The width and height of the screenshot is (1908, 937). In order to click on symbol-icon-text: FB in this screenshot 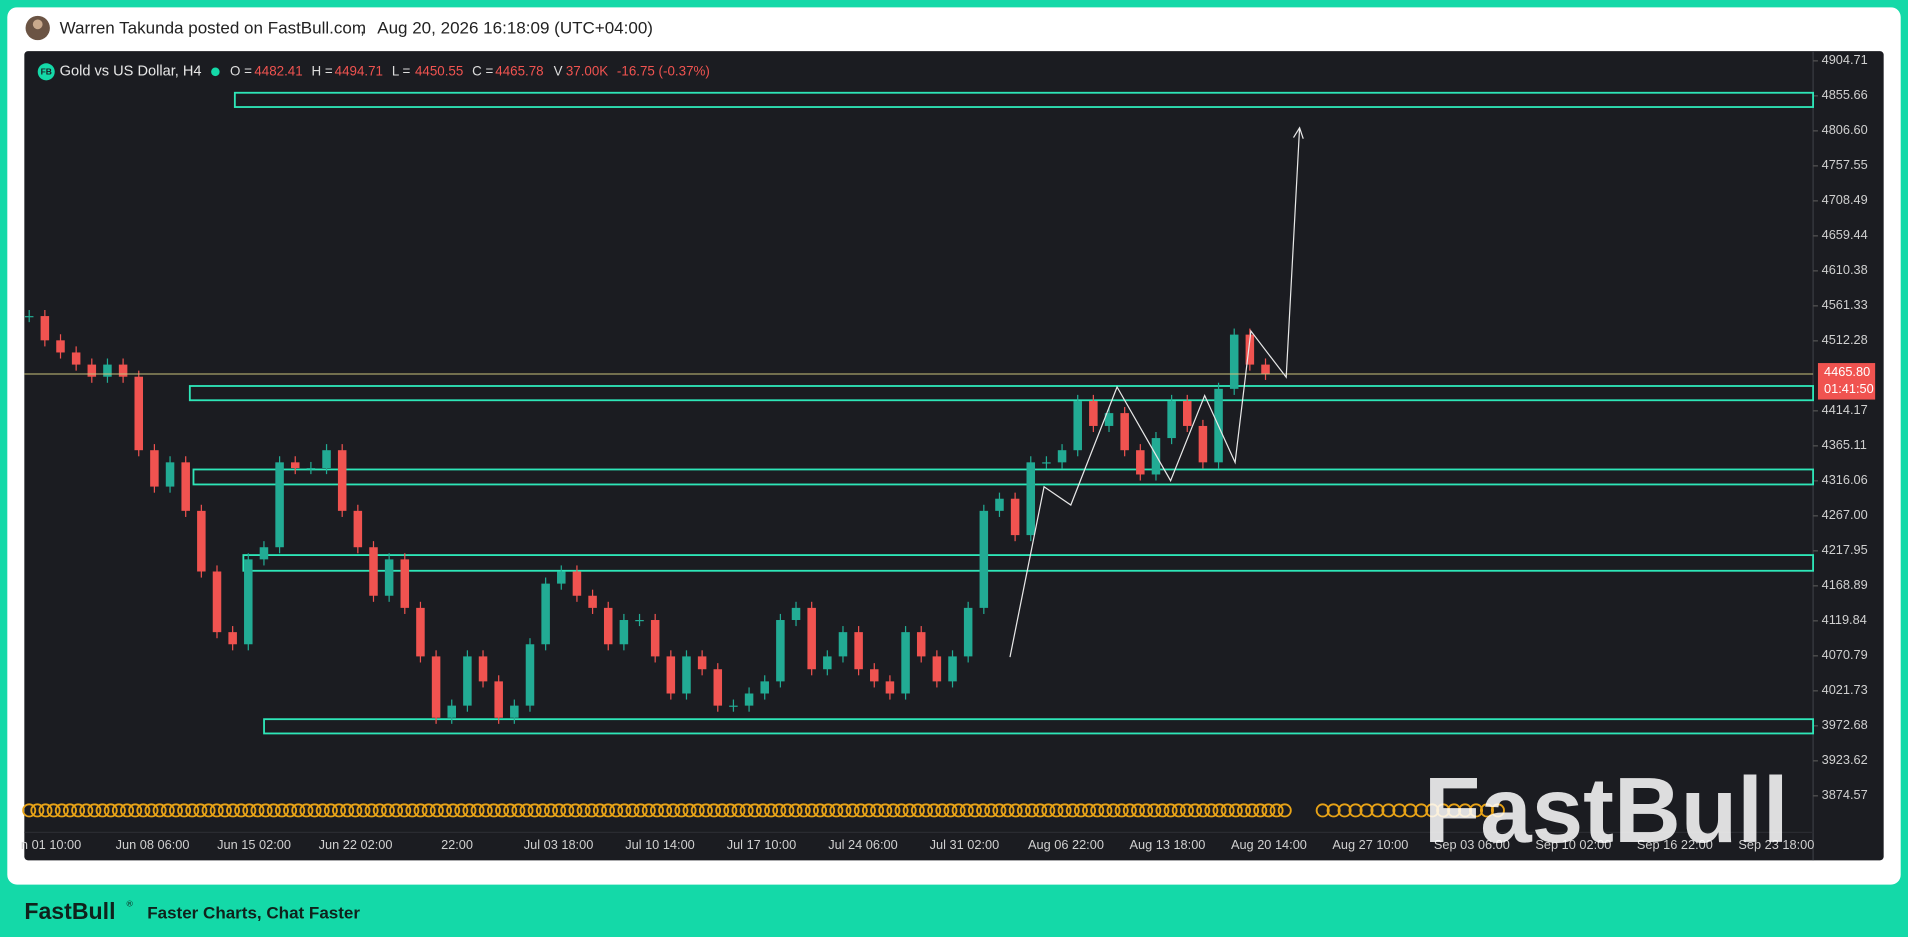, I will do `click(46, 72)`.